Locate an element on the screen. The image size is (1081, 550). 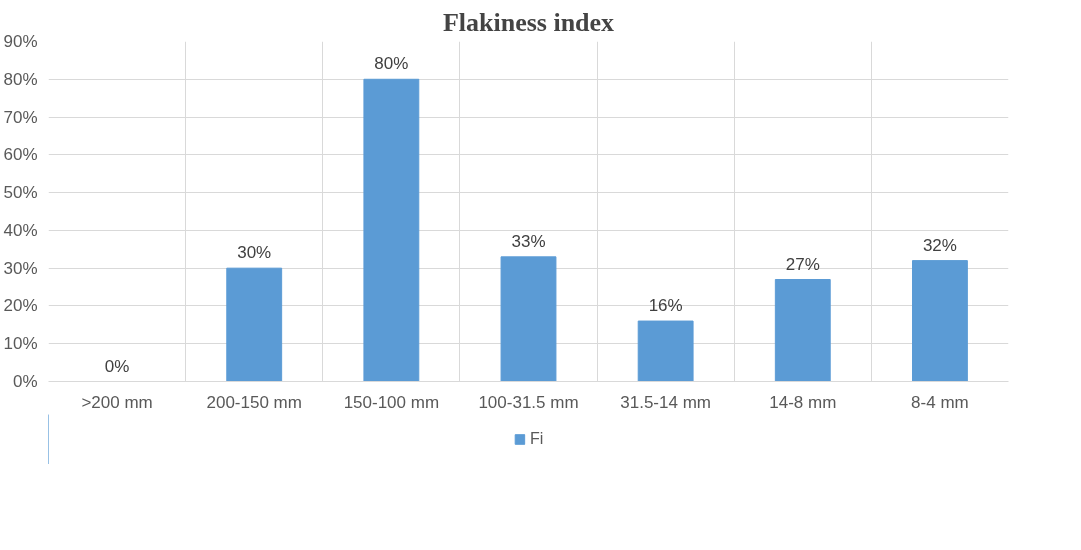
x-tick-label: 14-8 mm is located at coordinates (803, 402).